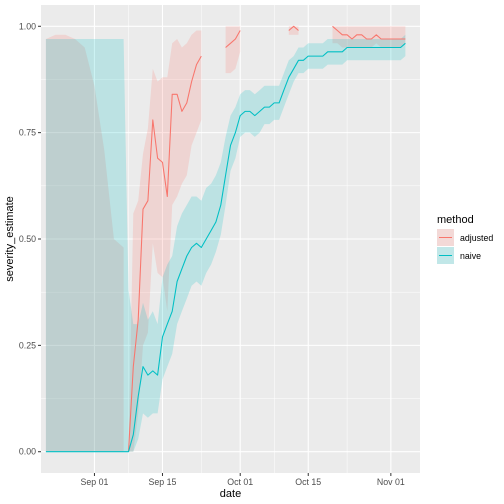 The width and height of the screenshot is (504, 504). Describe the element at coordinates (470, 256) in the screenshot. I see `legend-label-naive: naive` at that location.